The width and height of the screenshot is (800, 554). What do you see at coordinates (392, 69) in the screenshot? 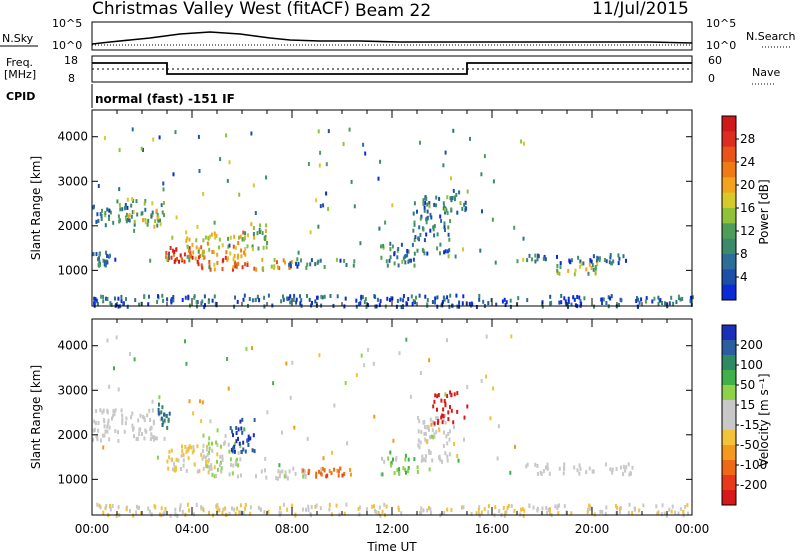
I see `freq-panel: Freq. [MHz] 18 8 60 0 Nave` at bounding box center [392, 69].